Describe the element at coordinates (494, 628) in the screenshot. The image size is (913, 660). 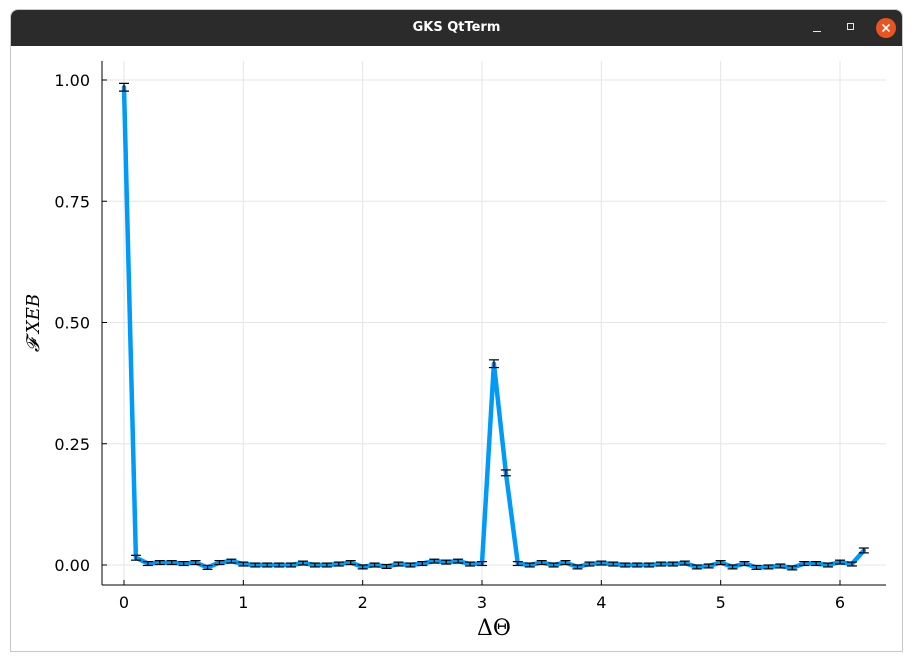
I see `x-axis-label: ΔΘ` at that location.